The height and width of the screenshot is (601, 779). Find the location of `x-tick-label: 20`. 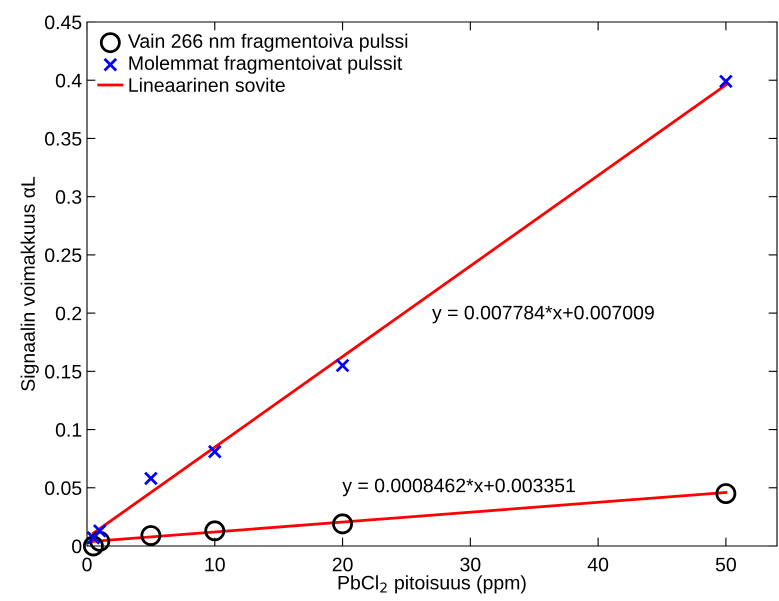

x-tick-label: 20 is located at coordinates (342, 565).